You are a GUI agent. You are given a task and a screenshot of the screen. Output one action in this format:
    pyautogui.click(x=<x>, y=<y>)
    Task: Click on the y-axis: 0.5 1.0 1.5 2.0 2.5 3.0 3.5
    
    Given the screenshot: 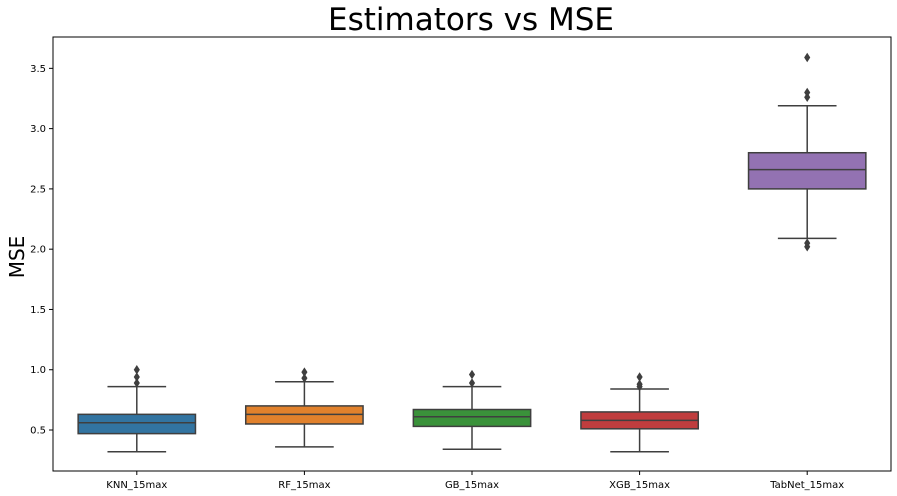 What is the action you would take?
    pyautogui.click(x=41, y=250)
    